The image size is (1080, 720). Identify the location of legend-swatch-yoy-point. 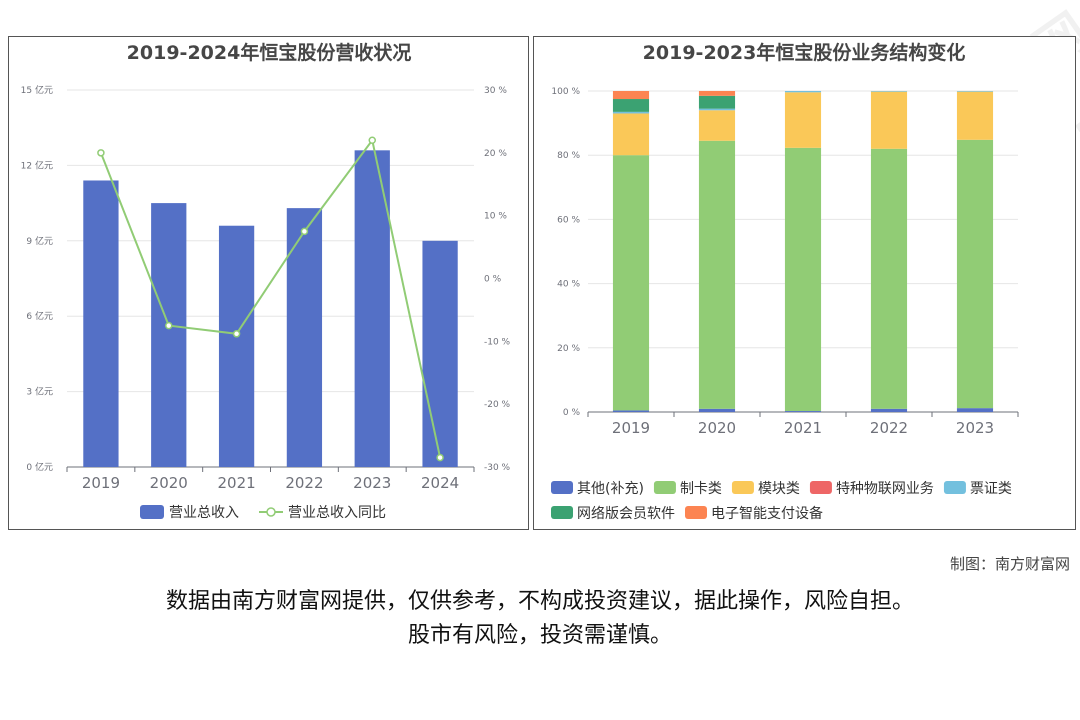
(271, 512).